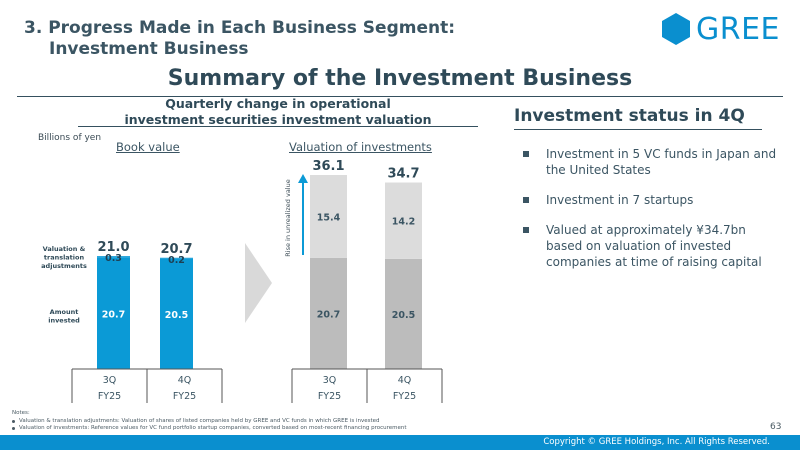  Describe the element at coordinates (113, 247) in the screenshot. I see `bar-total-label: 21.0` at that location.